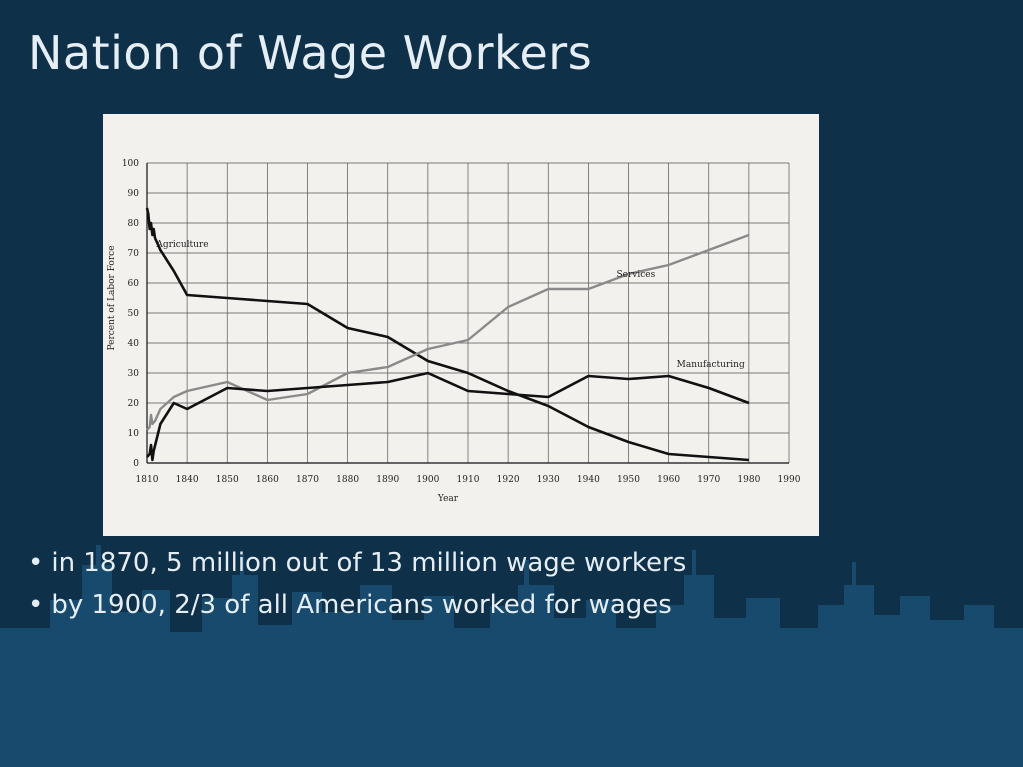 Image resolution: width=1023 pixels, height=767 pixels. What do you see at coordinates (307, 480) in the screenshot?
I see `x-tick-label: 1870` at bounding box center [307, 480].